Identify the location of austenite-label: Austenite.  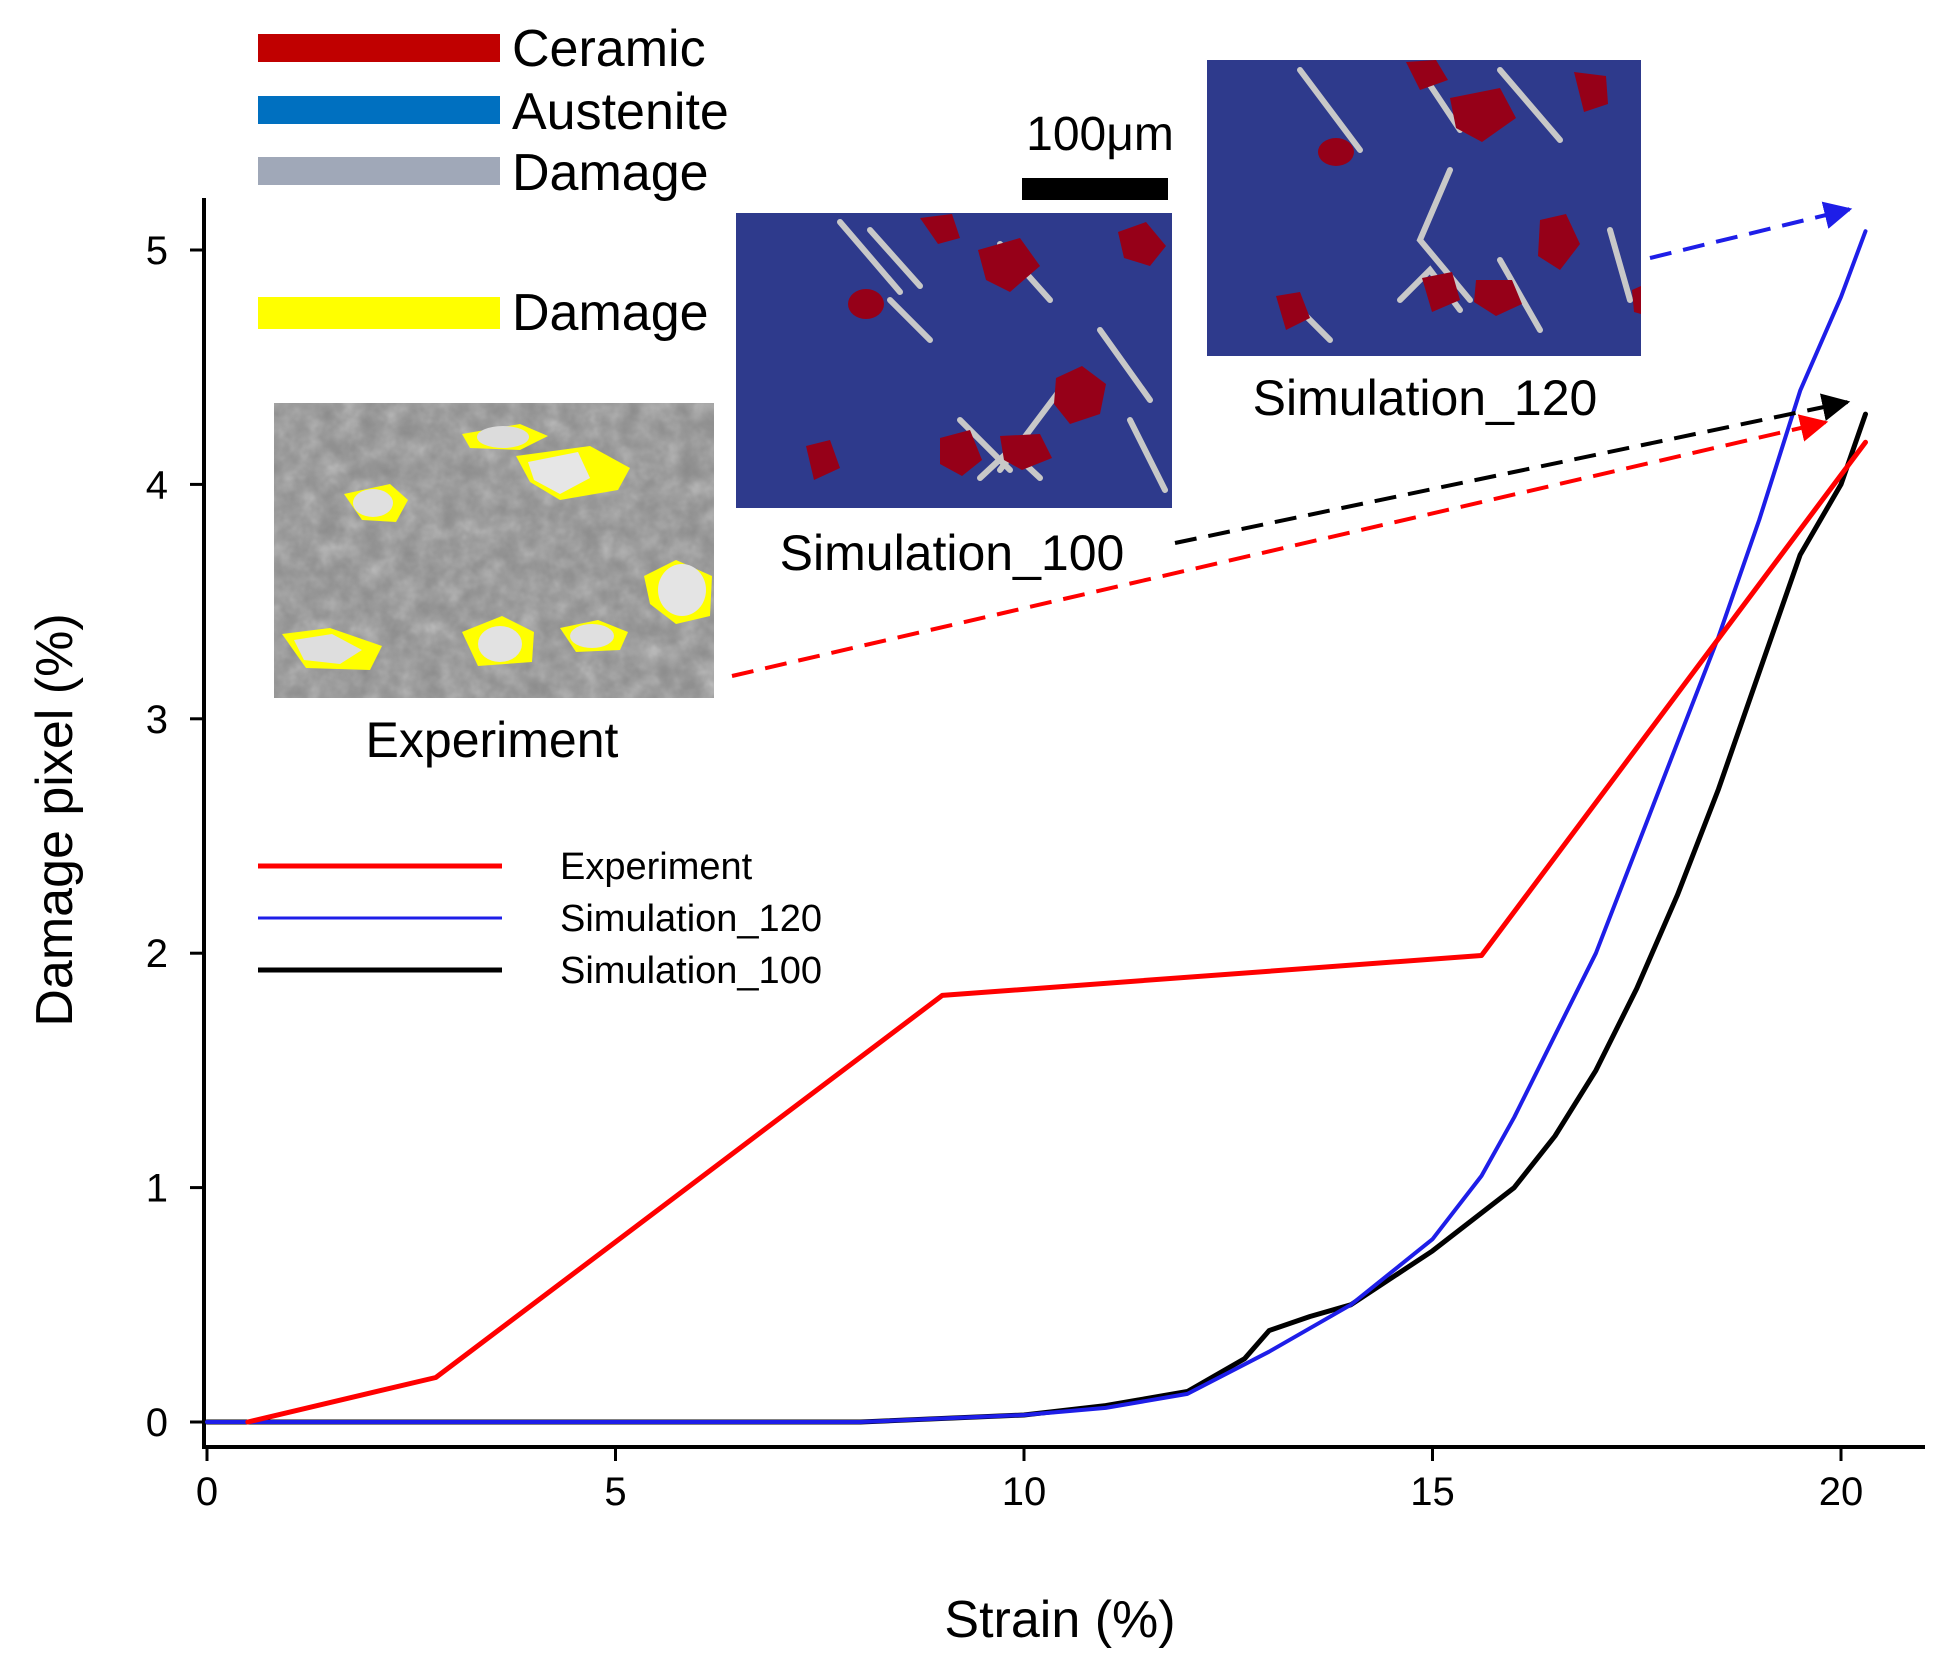
(620, 112).